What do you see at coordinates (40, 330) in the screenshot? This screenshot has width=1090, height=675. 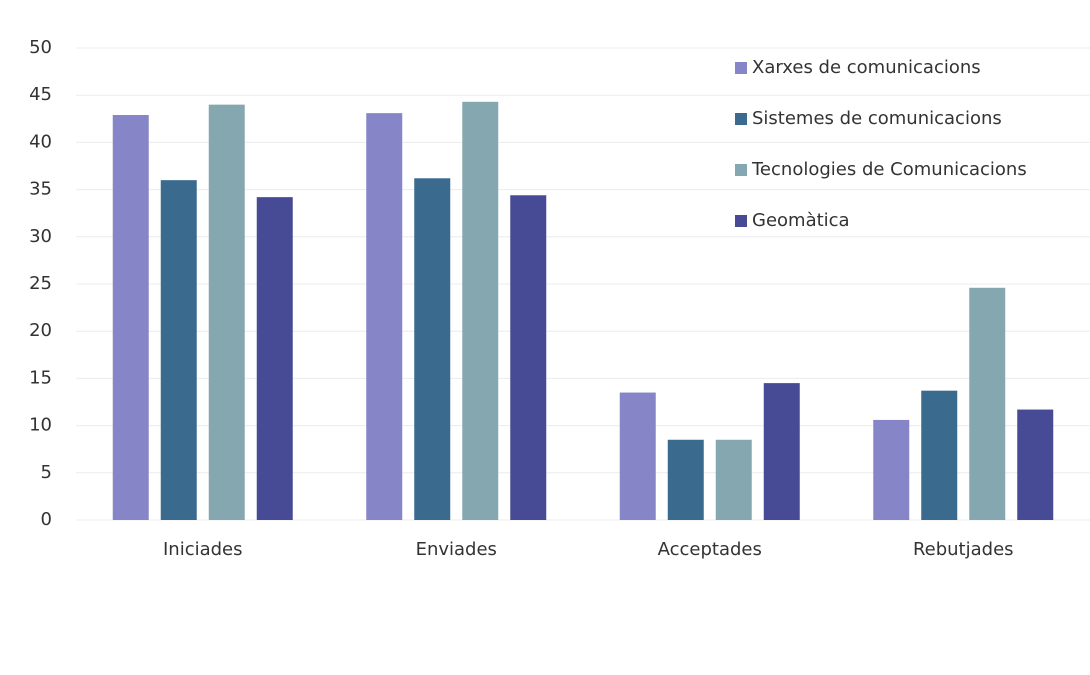 I see `y-tick-label: 20` at bounding box center [40, 330].